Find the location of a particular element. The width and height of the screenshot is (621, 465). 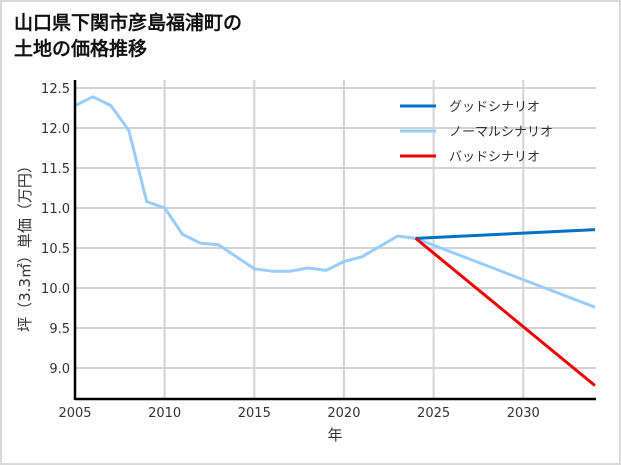

x-tick-label: 2020 is located at coordinates (343, 413).